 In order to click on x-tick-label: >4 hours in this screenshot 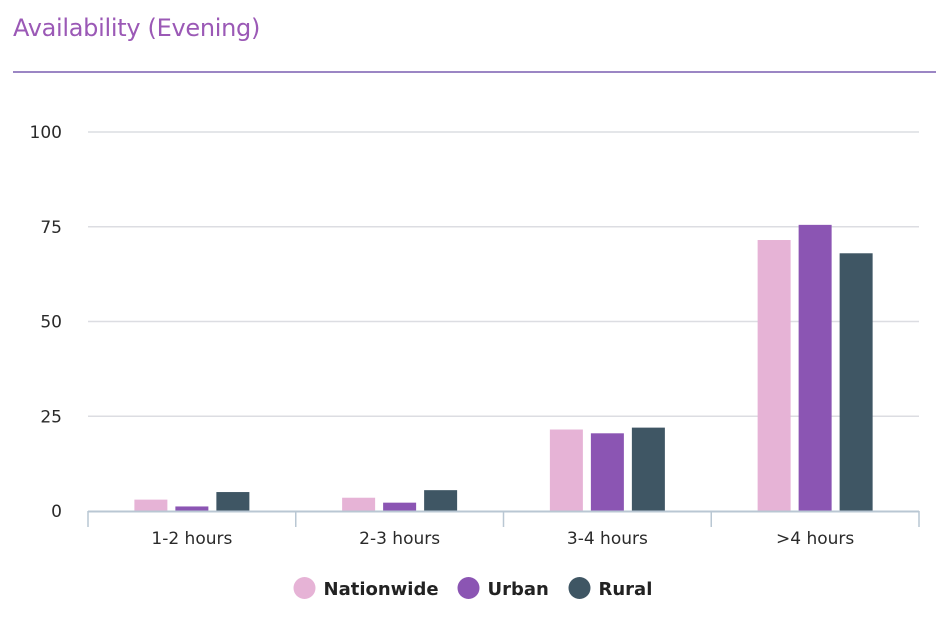, I will do `click(815, 539)`.